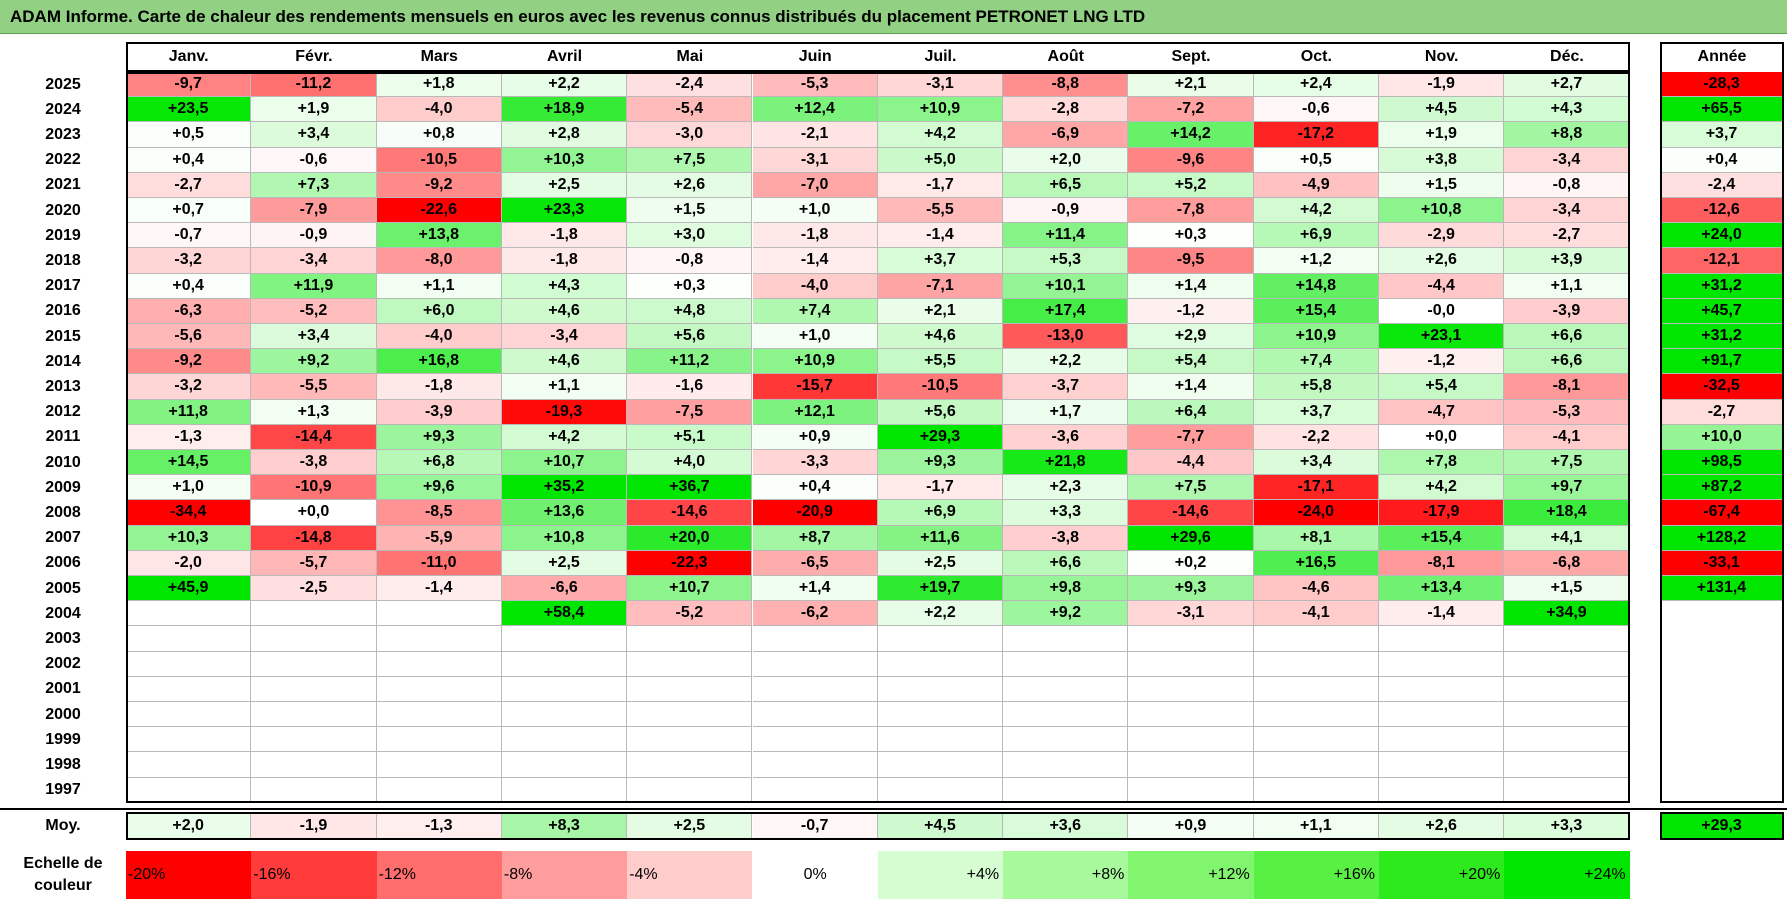 The height and width of the screenshot is (912, 1787). I want to click on heatmap-cell: -3,2, so click(189, 387).